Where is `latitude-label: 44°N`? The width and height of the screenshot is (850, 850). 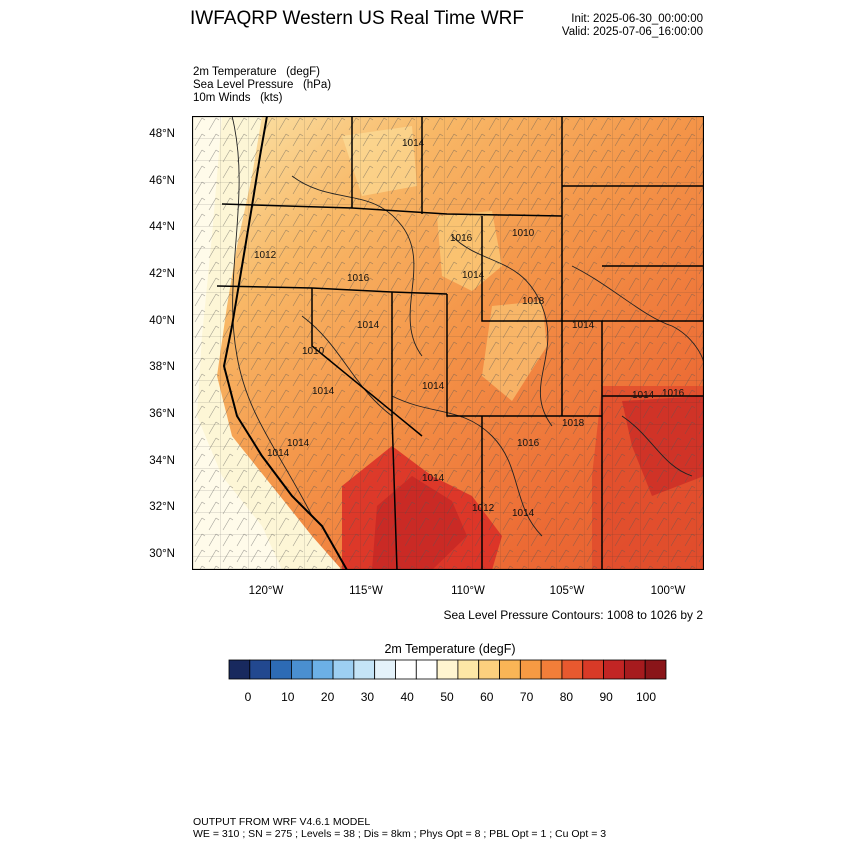
latitude-label: 44°N is located at coordinates (162, 227).